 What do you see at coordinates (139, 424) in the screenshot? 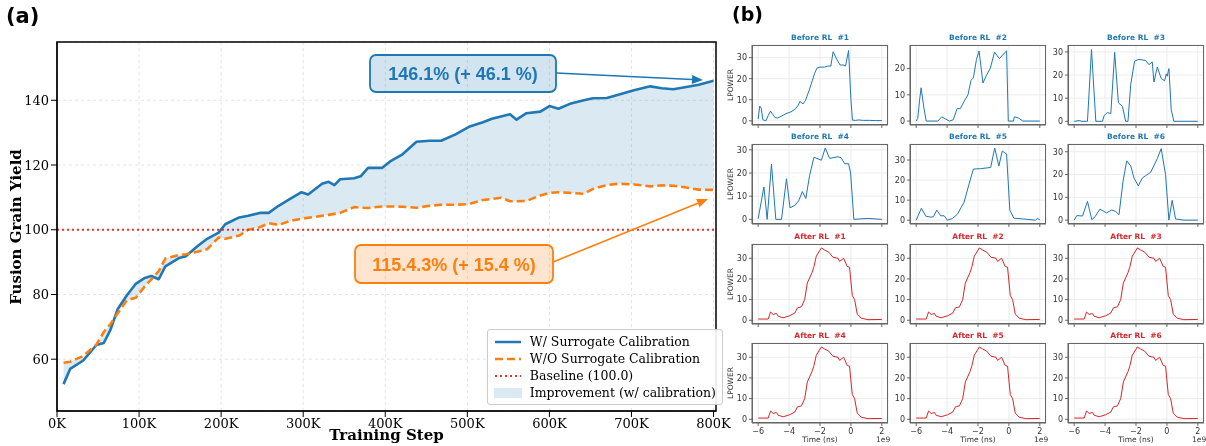
I see `x-tick-label: 100K` at bounding box center [139, 424].